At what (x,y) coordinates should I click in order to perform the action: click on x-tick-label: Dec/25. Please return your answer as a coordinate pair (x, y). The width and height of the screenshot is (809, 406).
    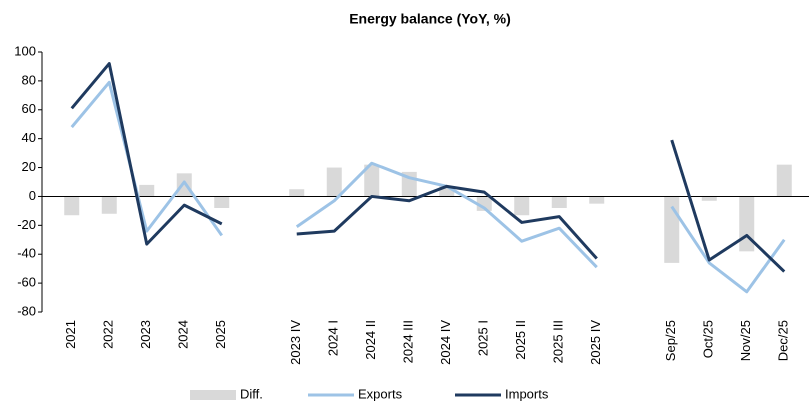
    Looking at the image, I should click on (783, 340).